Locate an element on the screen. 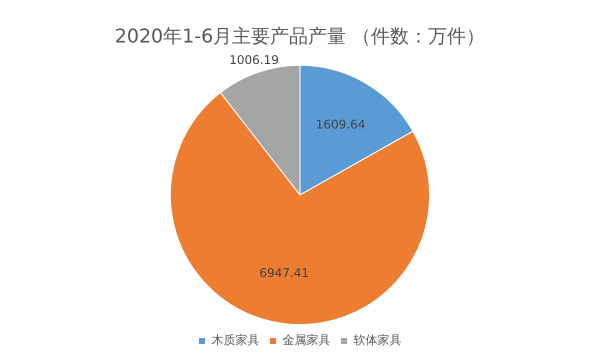  legend-label: 软体家具 is located at coordinates (378, 340).